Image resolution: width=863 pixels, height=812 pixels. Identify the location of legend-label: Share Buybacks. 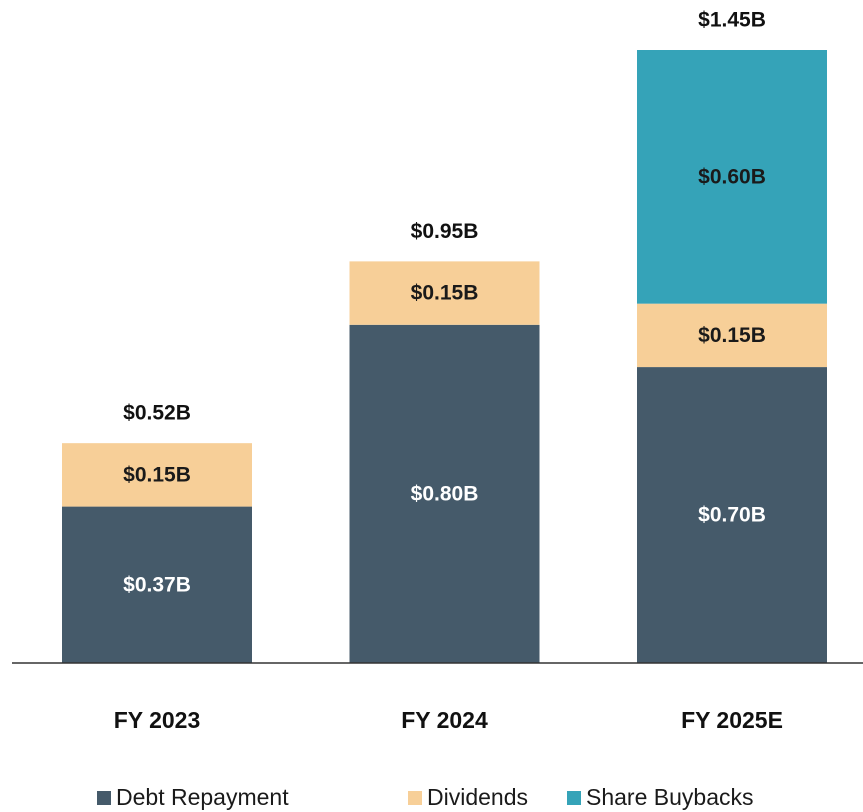
(669, 797).